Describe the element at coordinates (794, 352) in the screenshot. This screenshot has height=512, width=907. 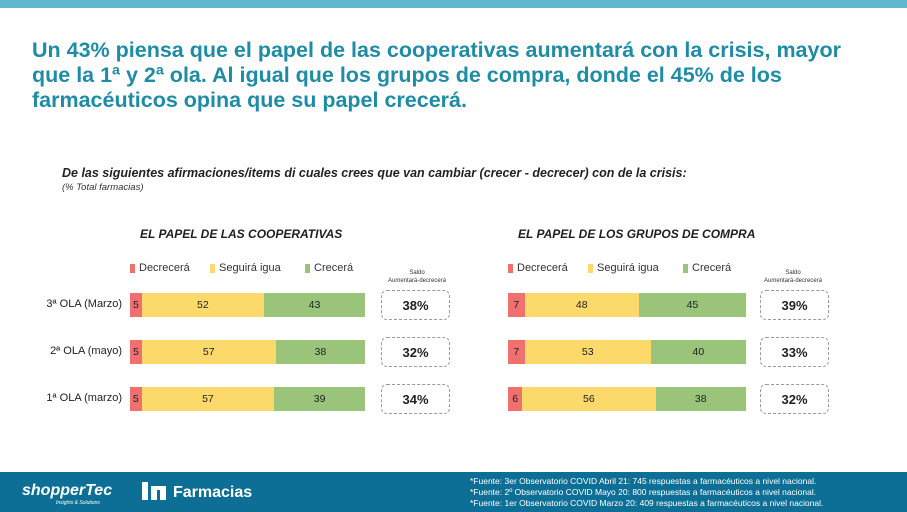
I see `saldo-badge: 33%` at that location.